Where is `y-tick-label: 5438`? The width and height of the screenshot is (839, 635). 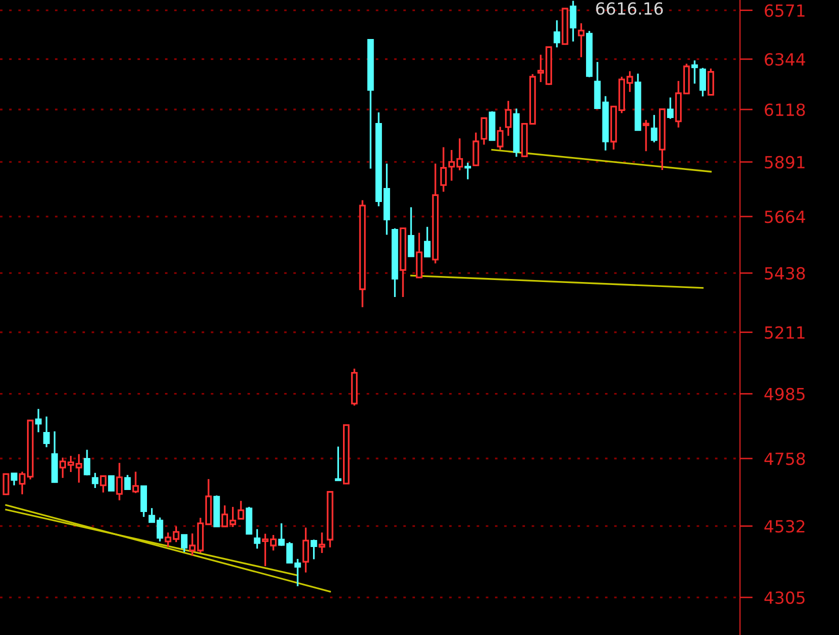 y-tick-label: 5438 is located at coordinates (784, 273).